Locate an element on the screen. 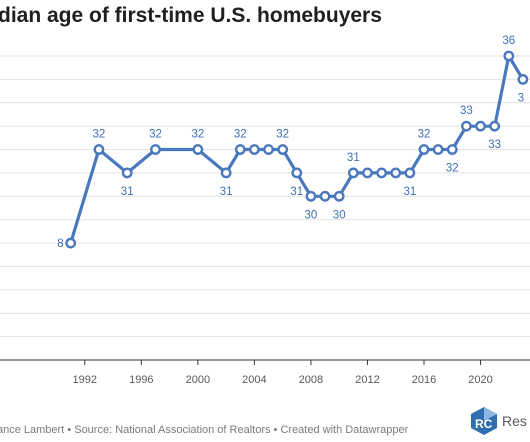 This screenshot has width=530, height=442. logo-text: Res is located at coordinates (514, 421).